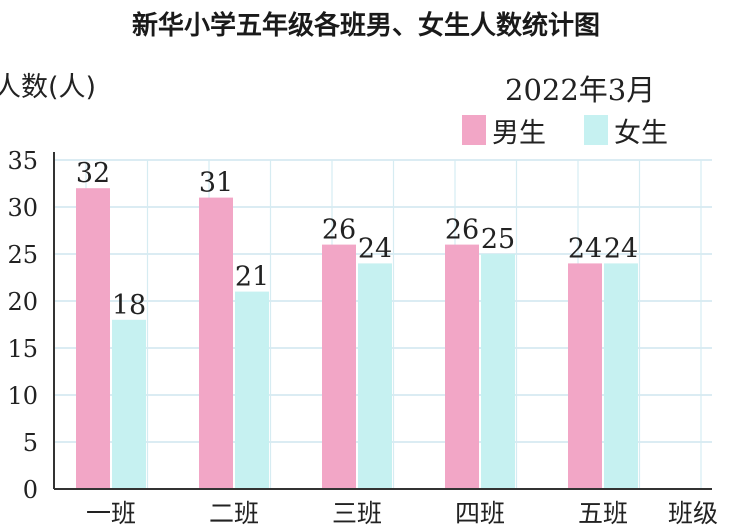 The width and height of the screenshot is (732, 530). I want to click on x-categories: 一班 二班 三班 四班 五班, so click(357, 513).